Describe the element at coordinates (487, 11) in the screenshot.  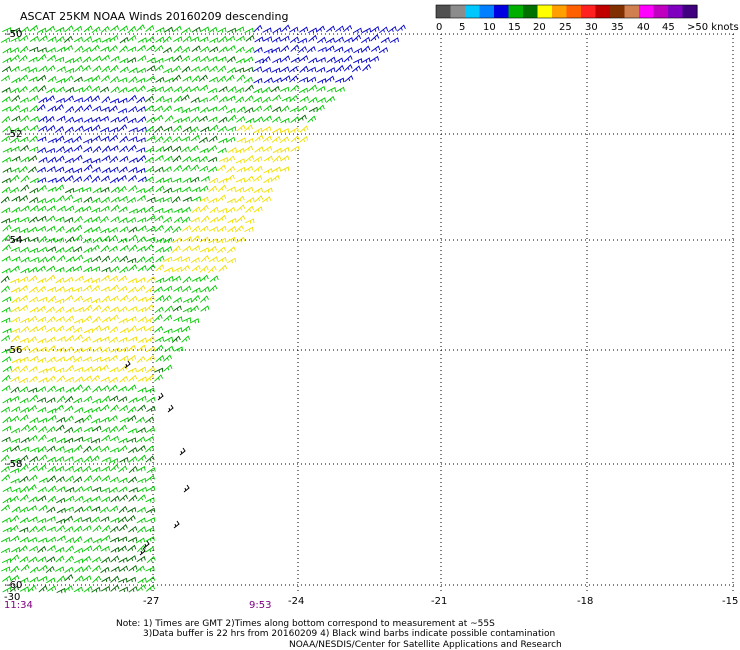
I see `legend-swatch` at that location.